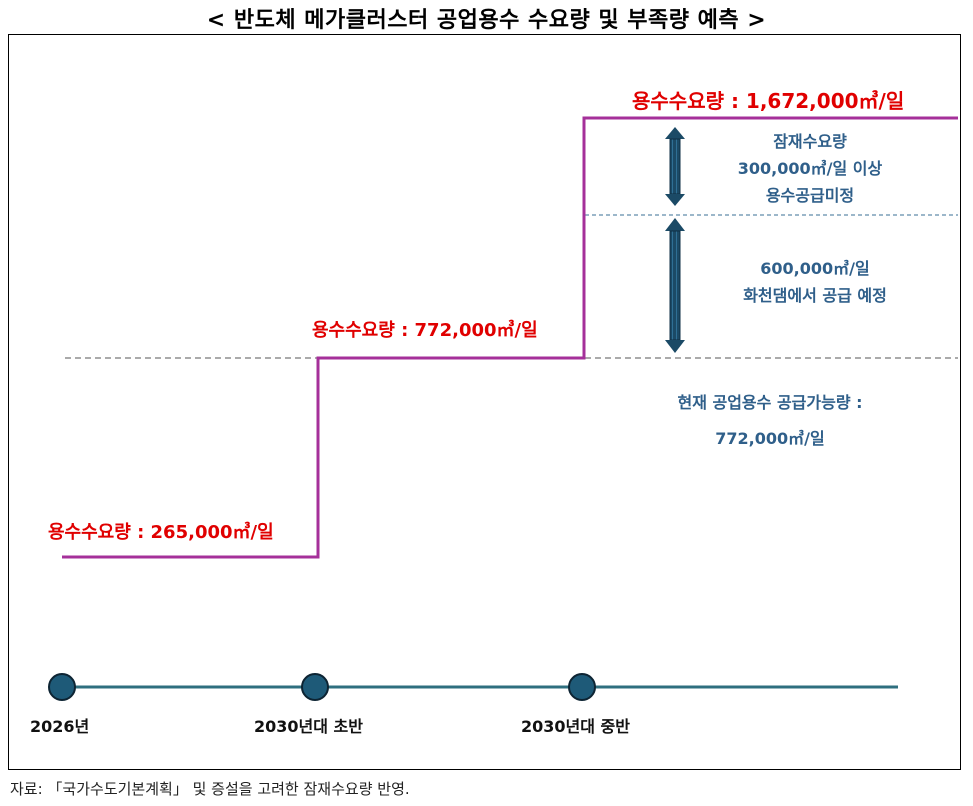  What do you see at coordinates (770, 402) in the screenshot?
I see `current-supply-title: 현재 공업용수 공급가능량 :` at bounding box center [770, 402].